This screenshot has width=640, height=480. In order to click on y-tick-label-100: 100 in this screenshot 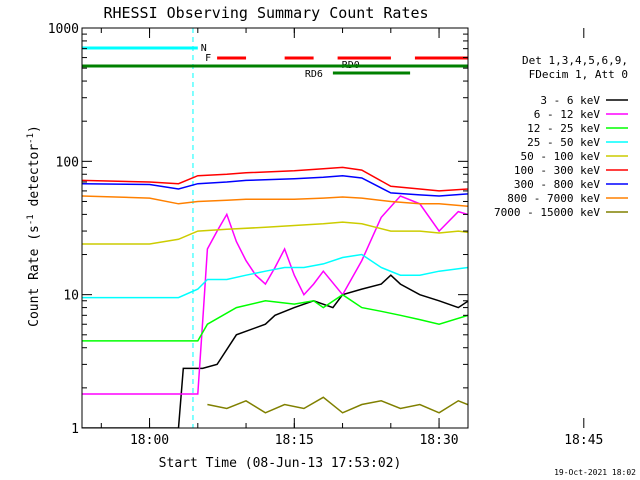, I will do `click(67, 162)`.